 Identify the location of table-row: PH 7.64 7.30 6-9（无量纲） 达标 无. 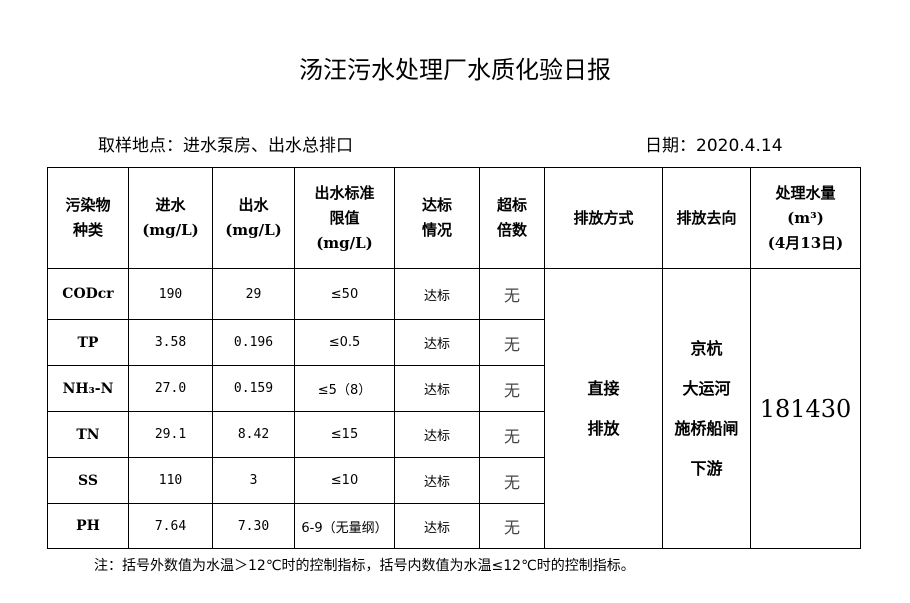
(454, 526).